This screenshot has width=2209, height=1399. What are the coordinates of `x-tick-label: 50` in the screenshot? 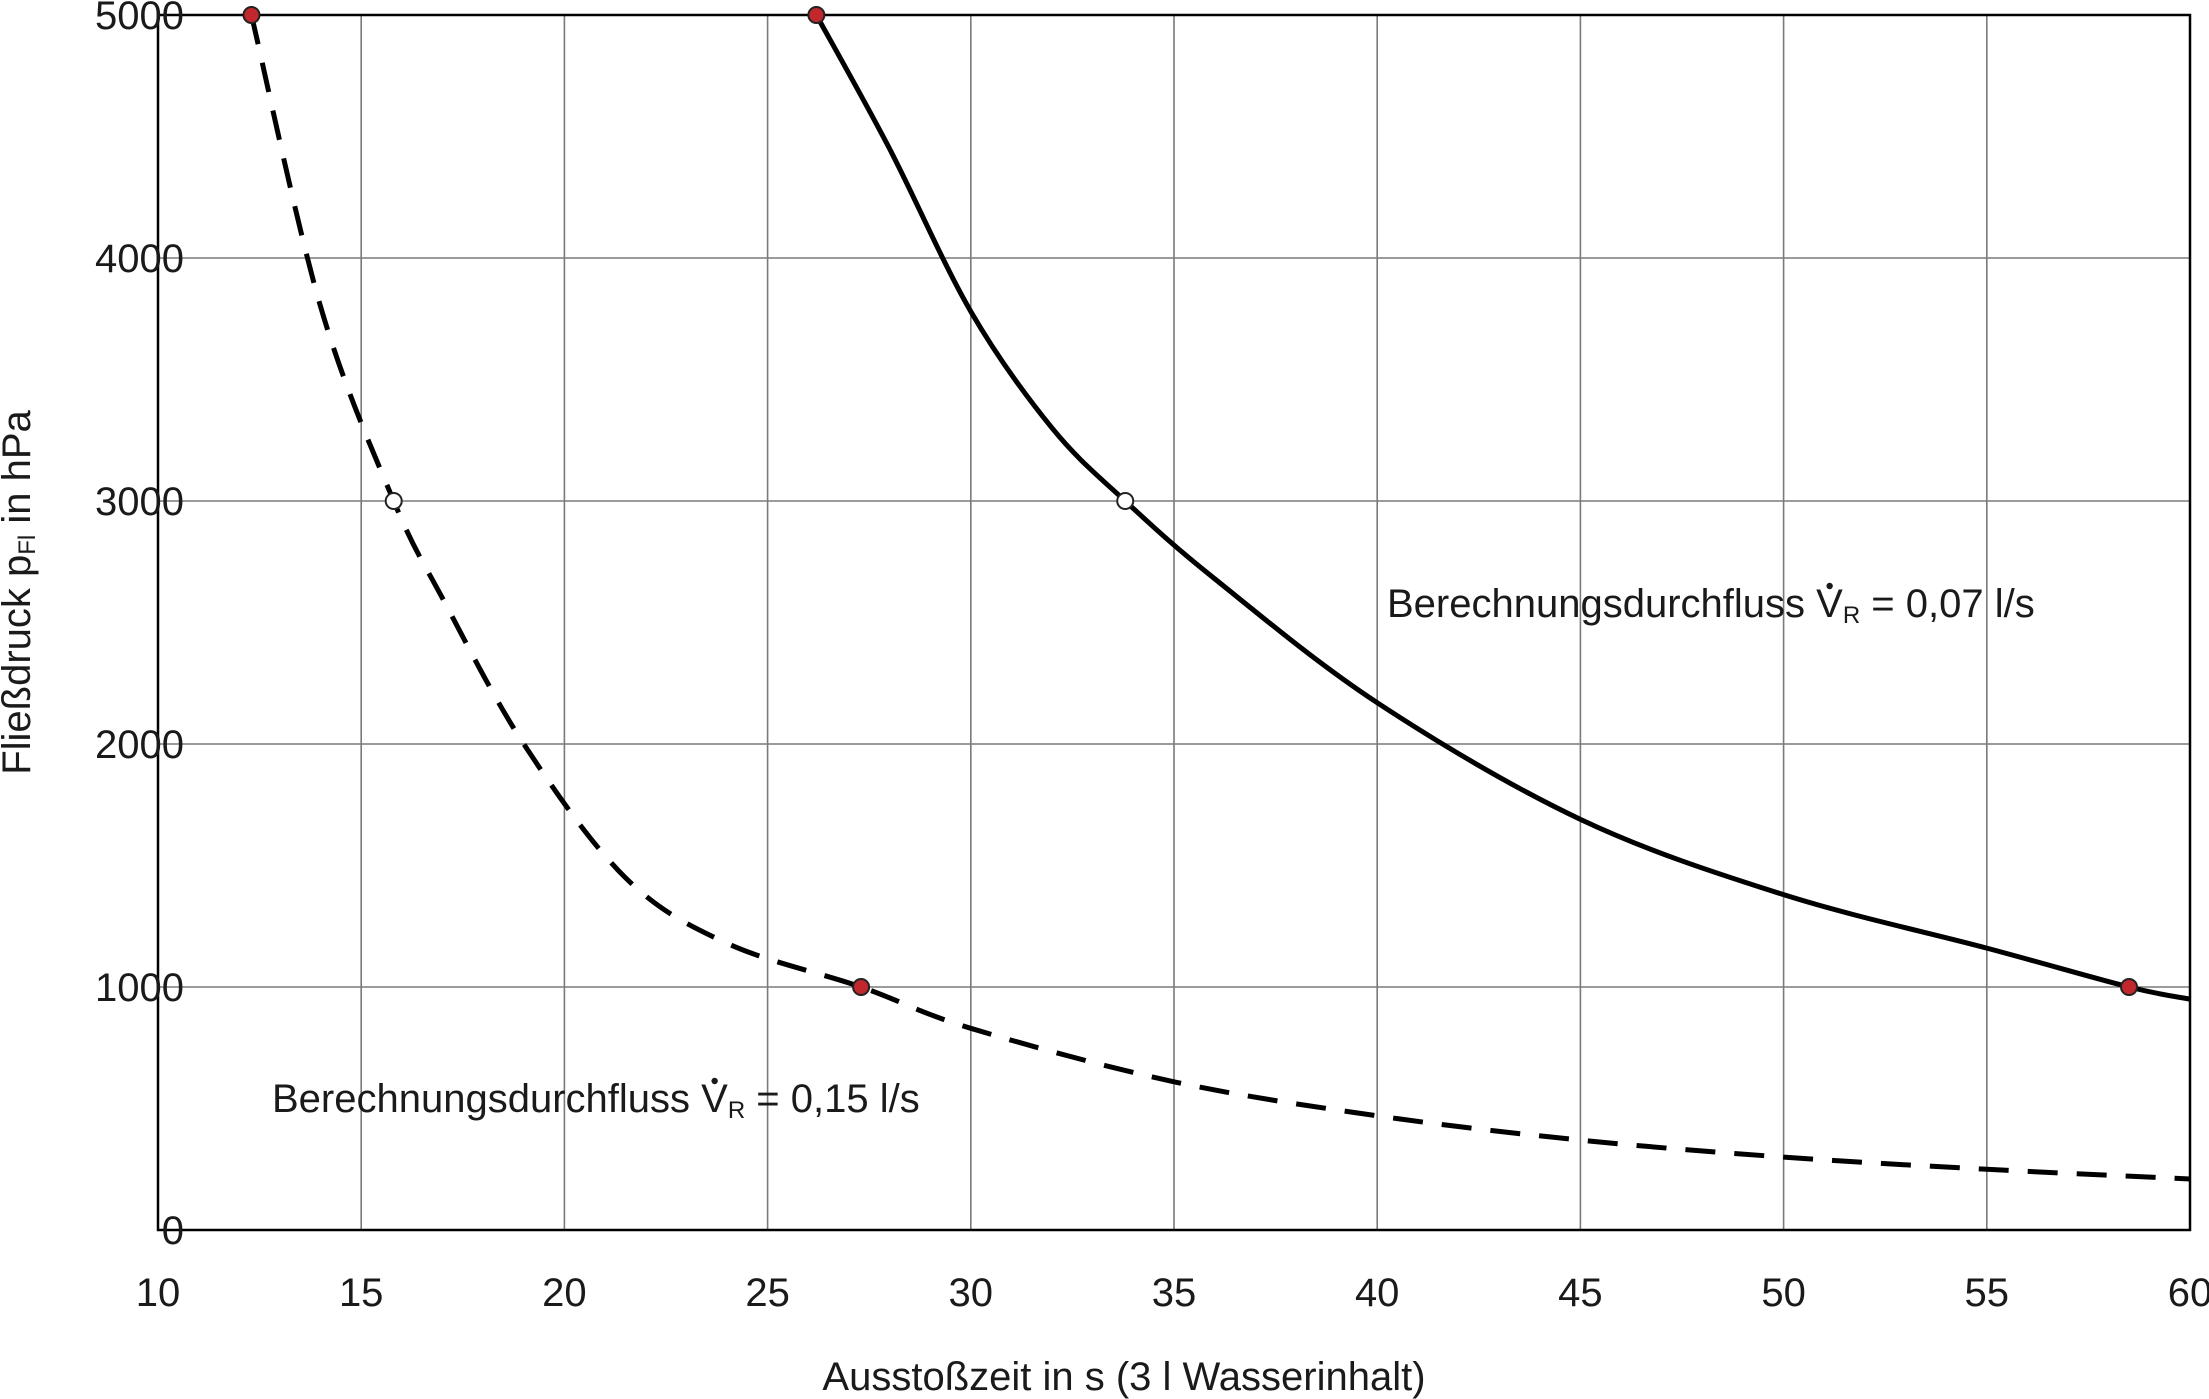 It's located at (1783, 1293).